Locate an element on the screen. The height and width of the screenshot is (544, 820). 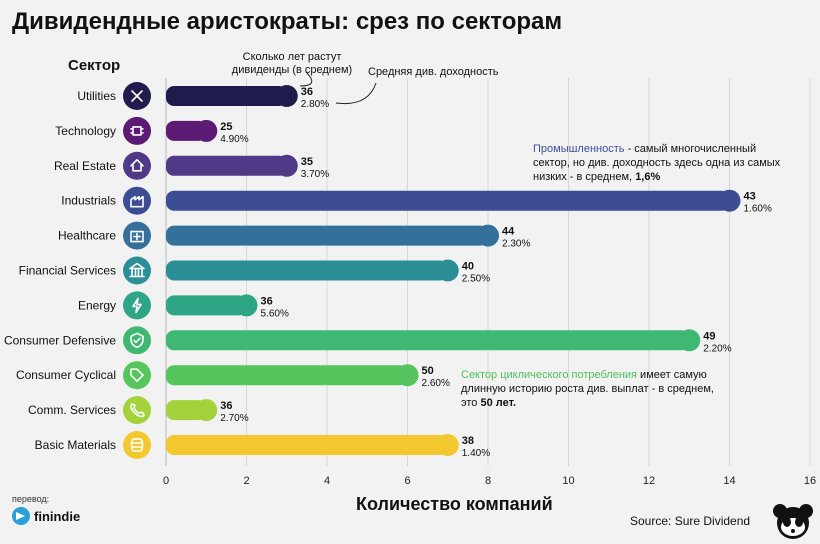
x-tick-label: 14 is located at coordinates (729, 481).